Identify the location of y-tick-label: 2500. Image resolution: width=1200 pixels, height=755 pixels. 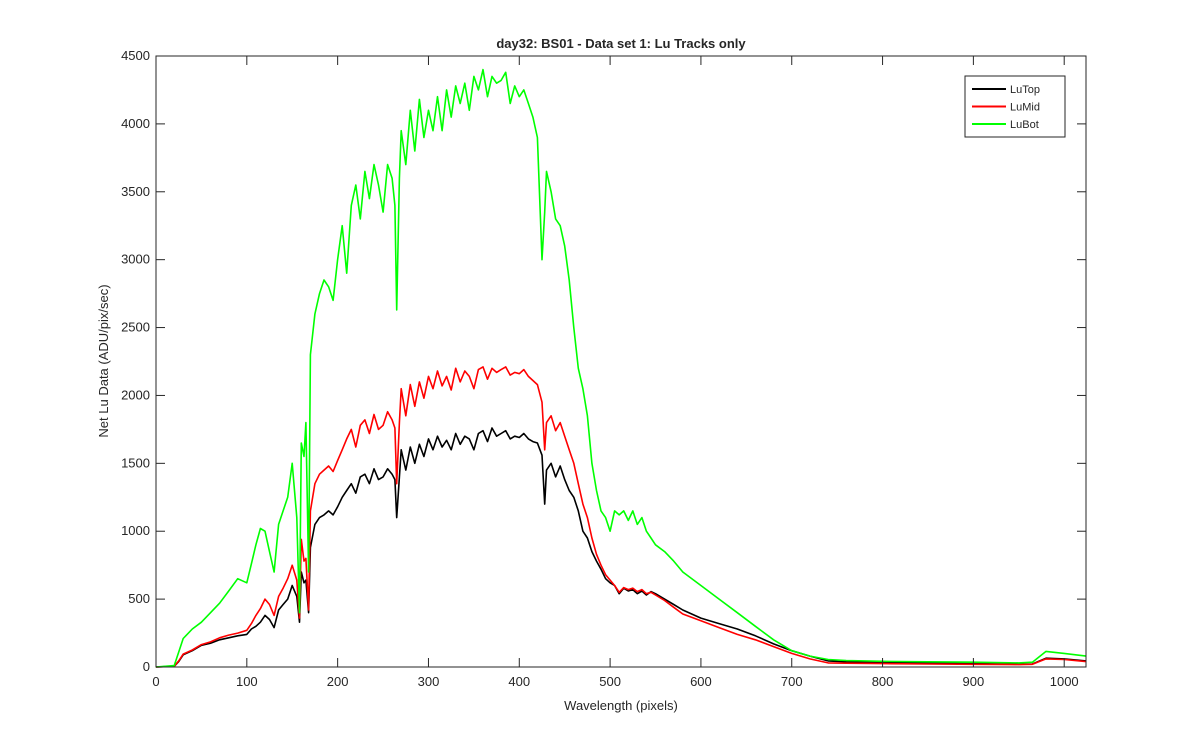
(135, 327).